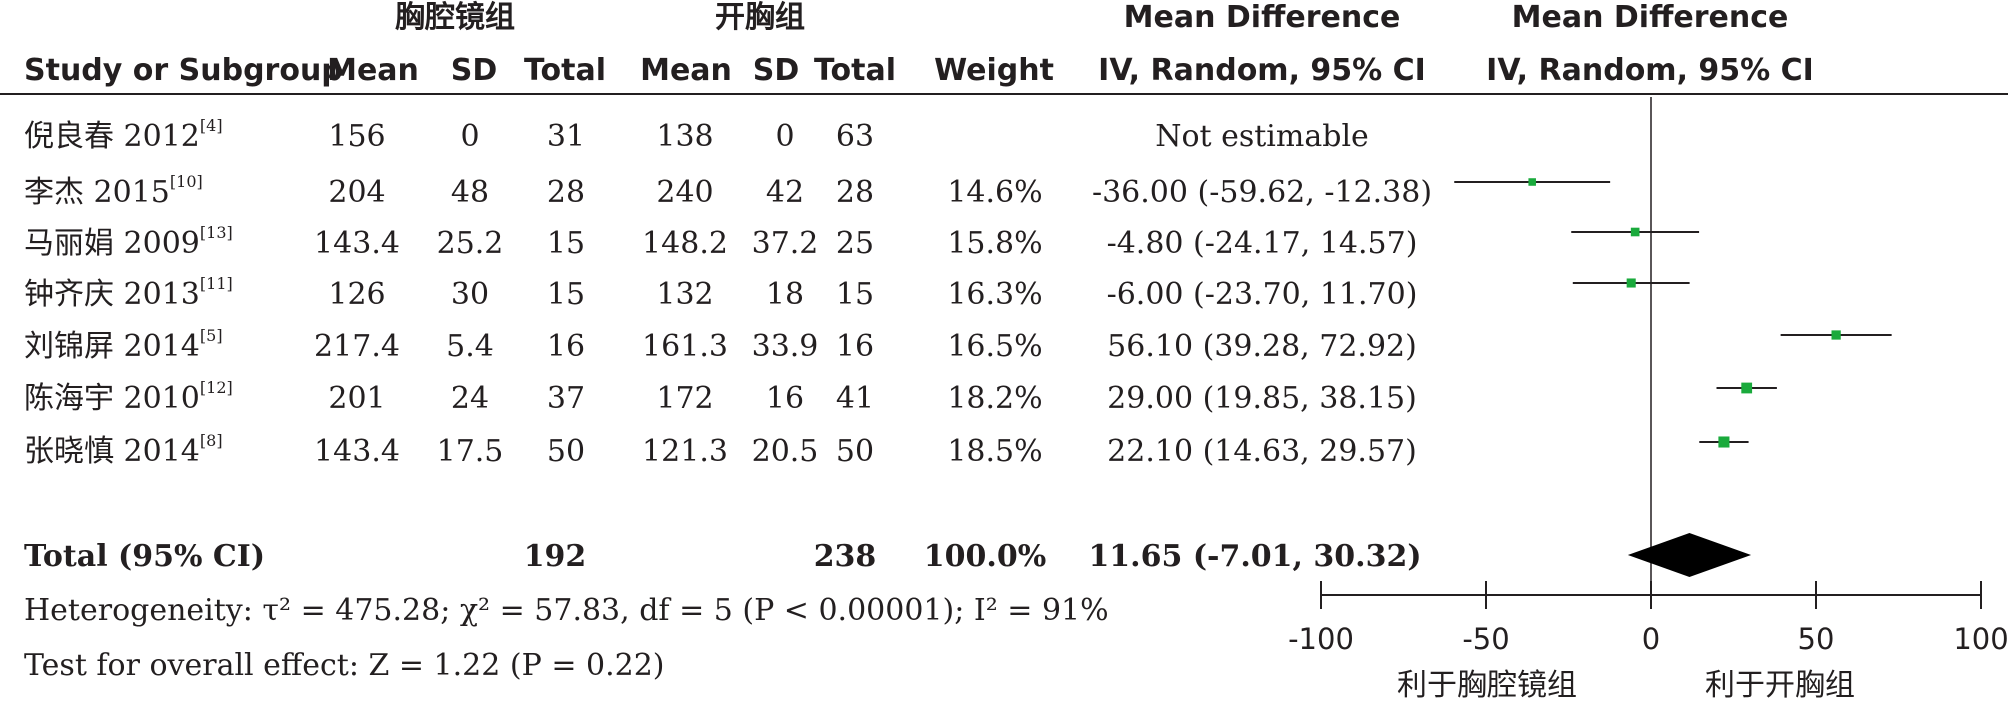  I want to click on total2-cell: 25, so click(855, 243).